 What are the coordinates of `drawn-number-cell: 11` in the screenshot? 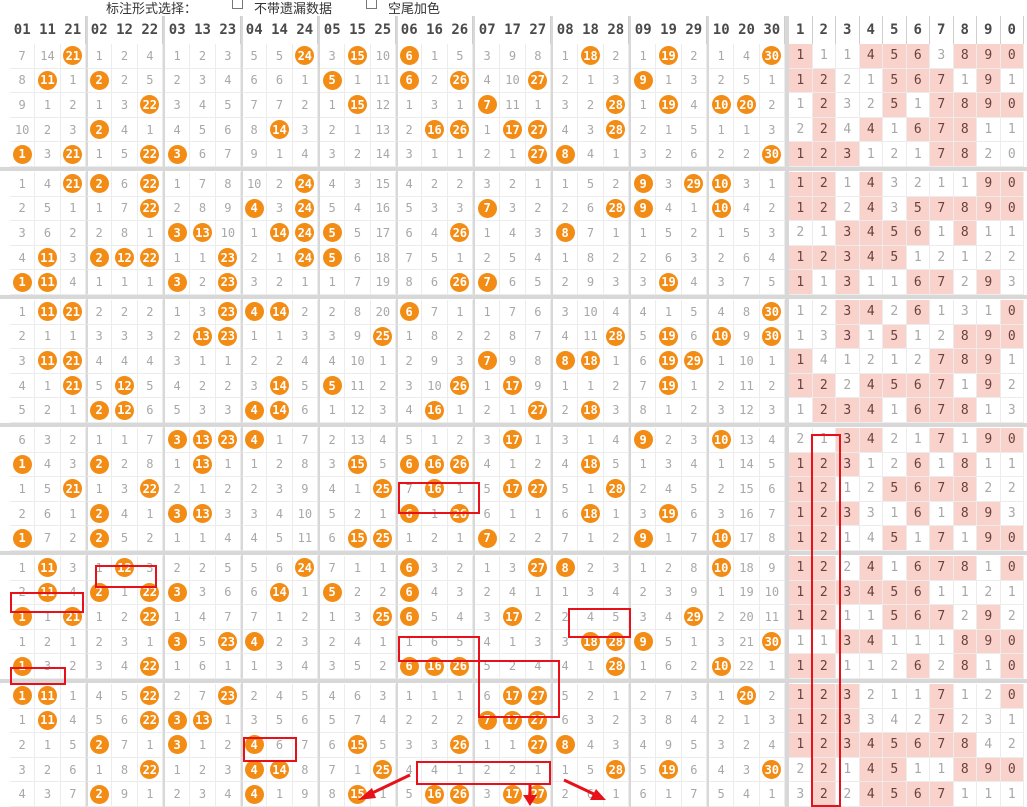 It's located at (48, 258).